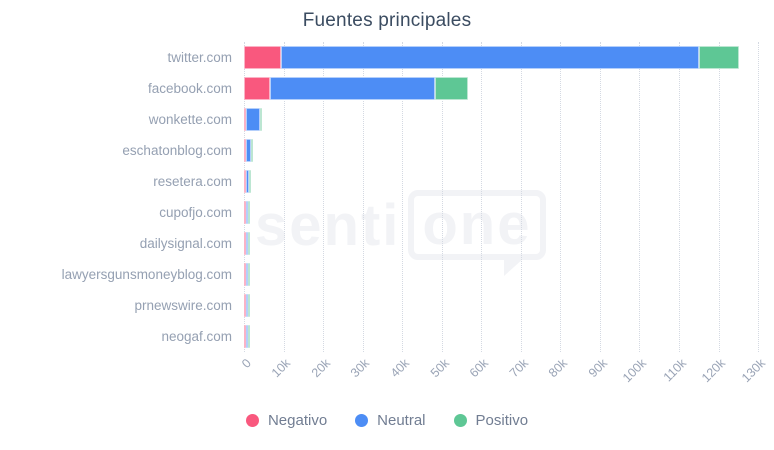 This screenshot has width=774, height=450. Describe the element at coordinates (674, 370) in the screenshot. I see `x-tick-label: 110k` at that location.